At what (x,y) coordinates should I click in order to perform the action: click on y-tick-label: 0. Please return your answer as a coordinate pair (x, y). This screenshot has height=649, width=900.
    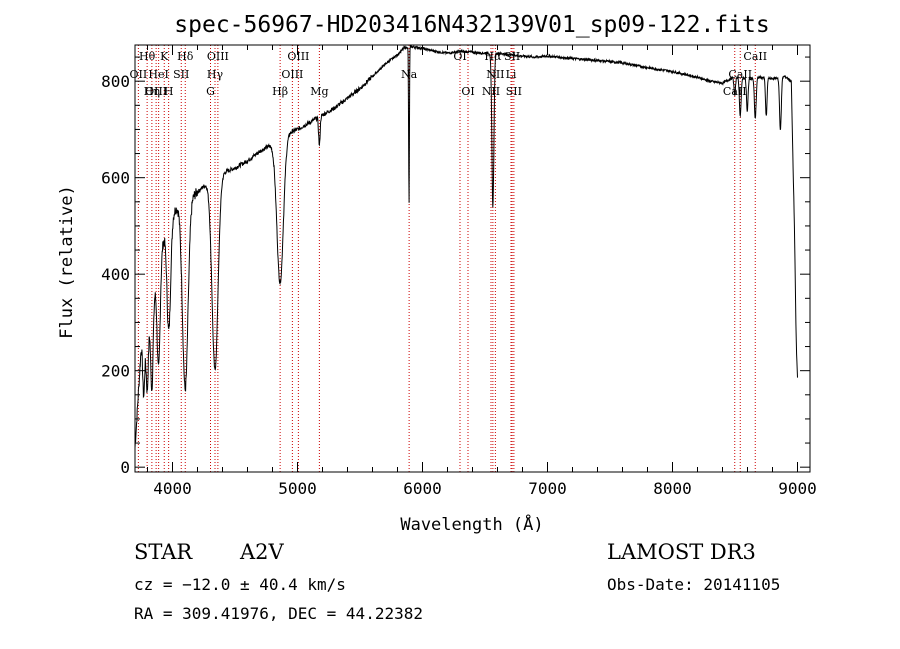
    Looking at the image, I should click on (125, 467).